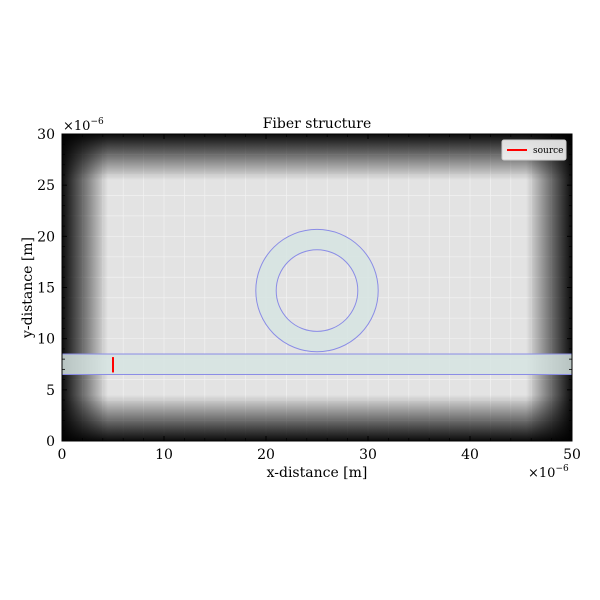 The height and width of the screenshot is (600, 600). What do you see at coordinates (368, 455) in the screenshot?
I see `x-tick-label: 30` at bounding box center [368, 455].